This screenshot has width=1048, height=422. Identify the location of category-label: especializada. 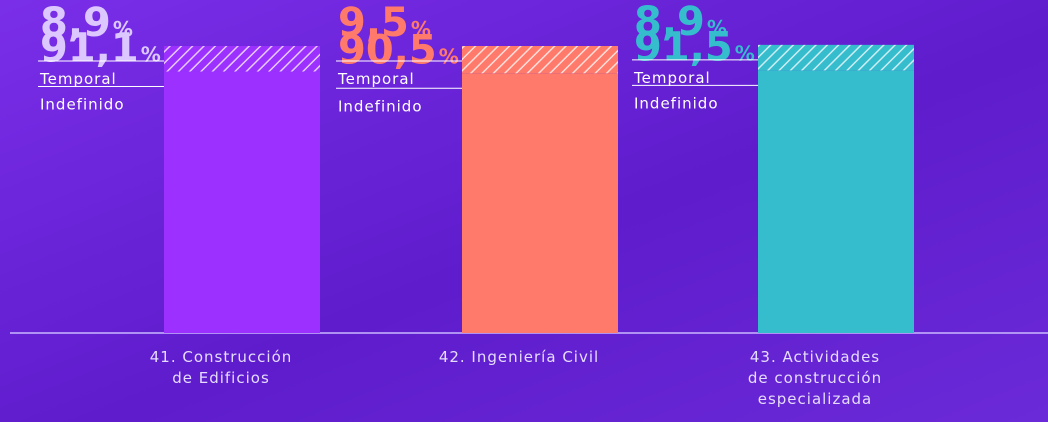
(815, 399).